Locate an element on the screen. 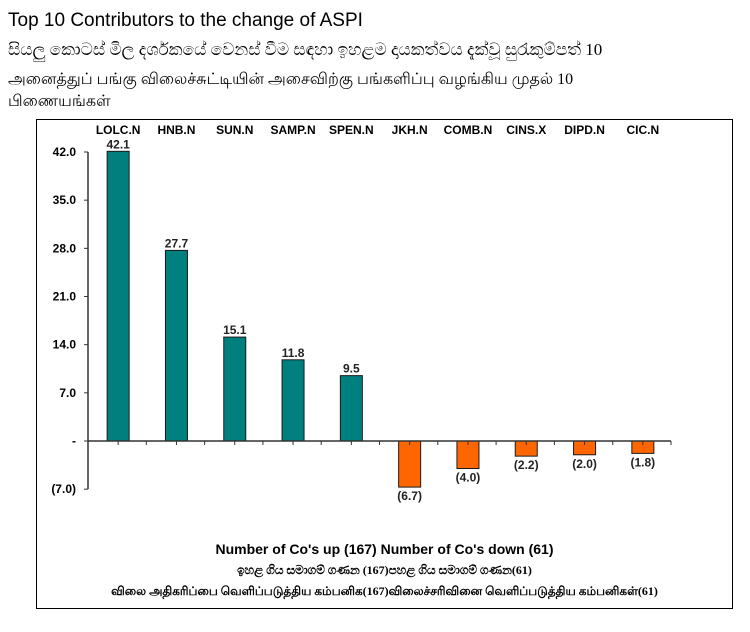  category-label: SAMP.N is located at coordinates (292, 130).